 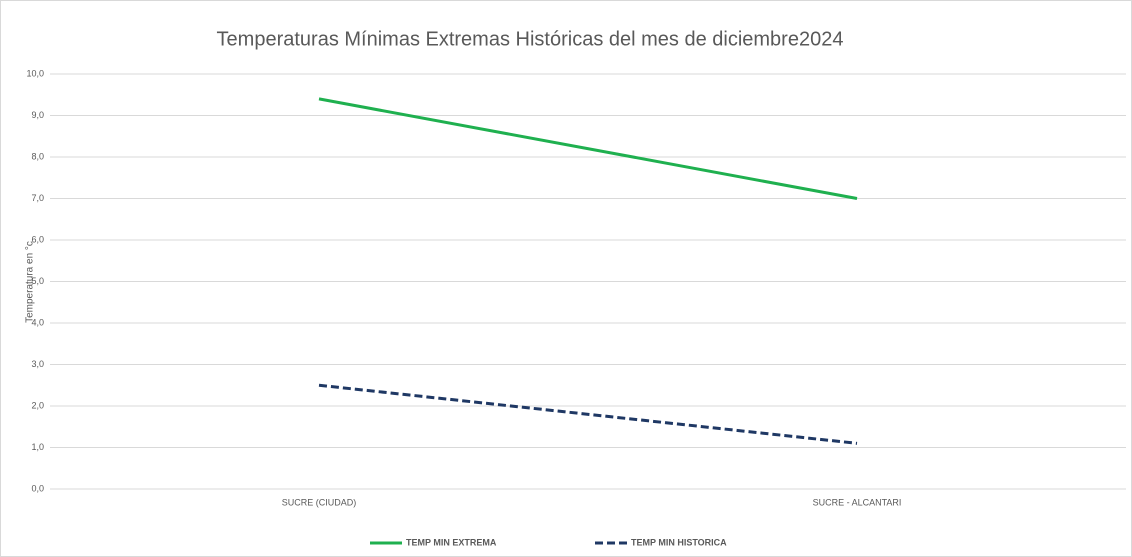 What do you see at coordinates (857, 502) in the screenshot?
I see `x-tick-label: SUCRE - ALCANTARI` at bounding box center [857, 502].